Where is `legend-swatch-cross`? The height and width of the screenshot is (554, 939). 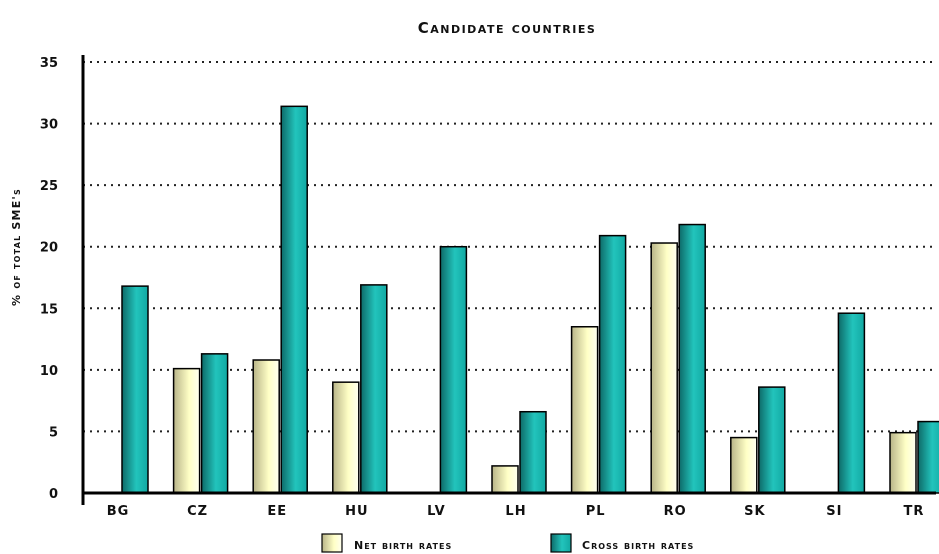 legend-swatch-cross is located at coordinates (561, 543).